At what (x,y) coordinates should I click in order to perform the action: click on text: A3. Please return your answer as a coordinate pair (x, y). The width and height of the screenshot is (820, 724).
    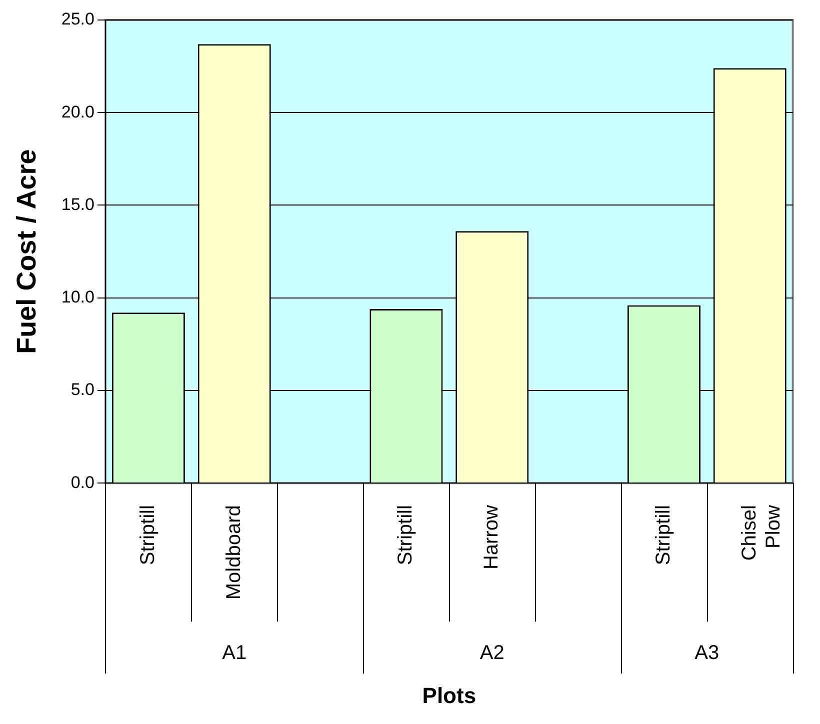
    Looking at the image, I should click on (707, 653).